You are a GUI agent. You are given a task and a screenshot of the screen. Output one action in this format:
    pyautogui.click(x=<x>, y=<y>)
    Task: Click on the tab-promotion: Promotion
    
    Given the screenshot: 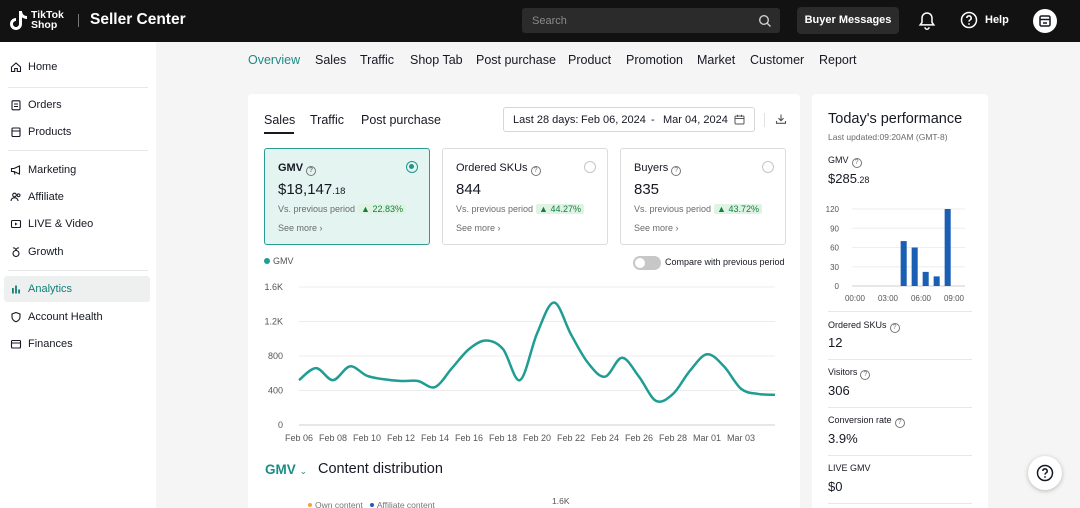 What is the action you would take?
    pyautogui.click(x=654, y=60)
    